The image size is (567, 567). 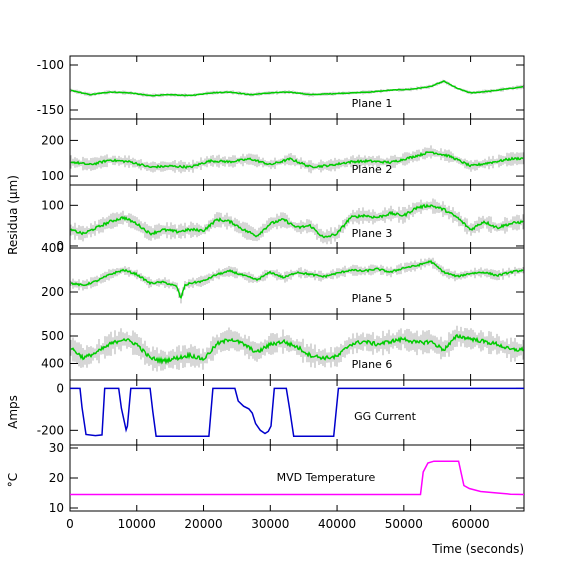 I want to click on panel-3: 0 100 Plane 3, so click(x=283, y=218).